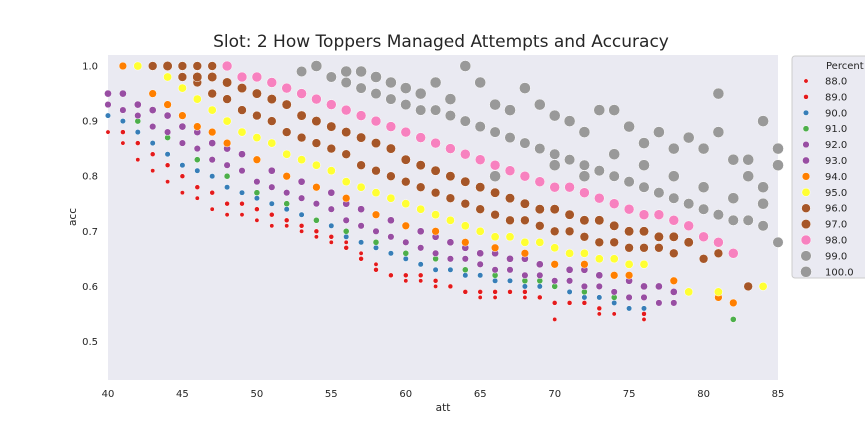 Image resolution: width=865 pixels, height=433 pixels. I want to click on legend-label: 99.0, so click(836, 256).